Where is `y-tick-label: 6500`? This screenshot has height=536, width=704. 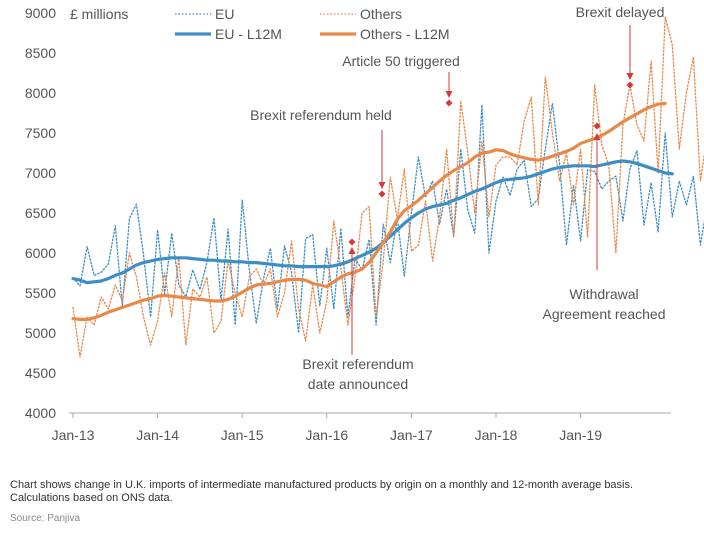 y-tick-label: 6500 is located at coordinates (40, 213).